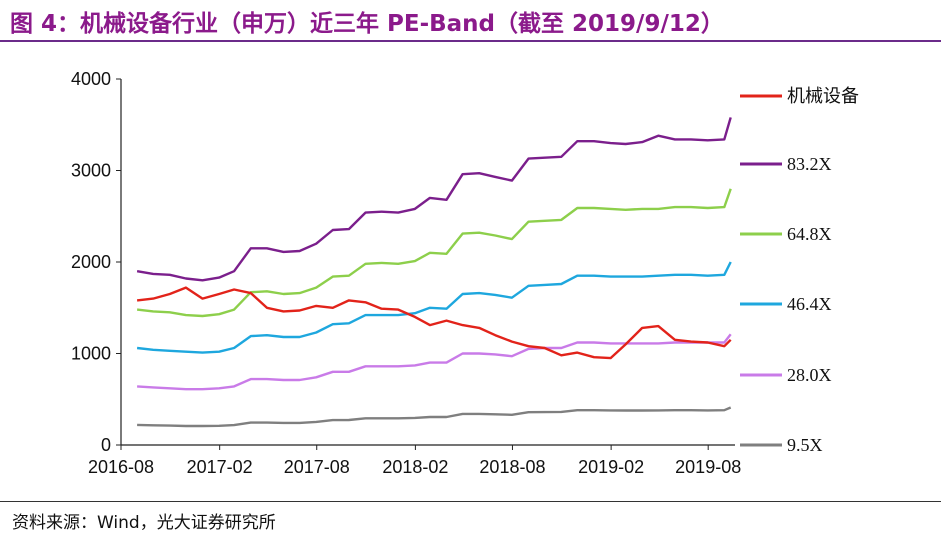 This screenshot has height=544, width=941. I want to click on title-bar: 图 4：机械设备行业（申万）近三年 PE-Band（截至 2019/9/12）, so click(470, 20).